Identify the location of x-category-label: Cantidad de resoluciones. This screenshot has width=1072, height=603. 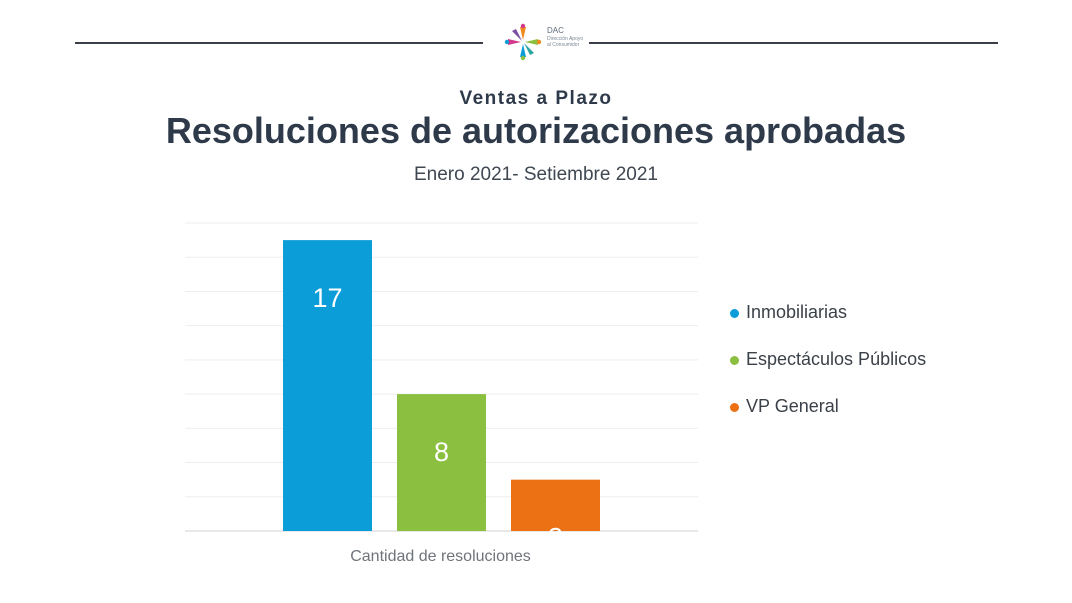
(440, 556).